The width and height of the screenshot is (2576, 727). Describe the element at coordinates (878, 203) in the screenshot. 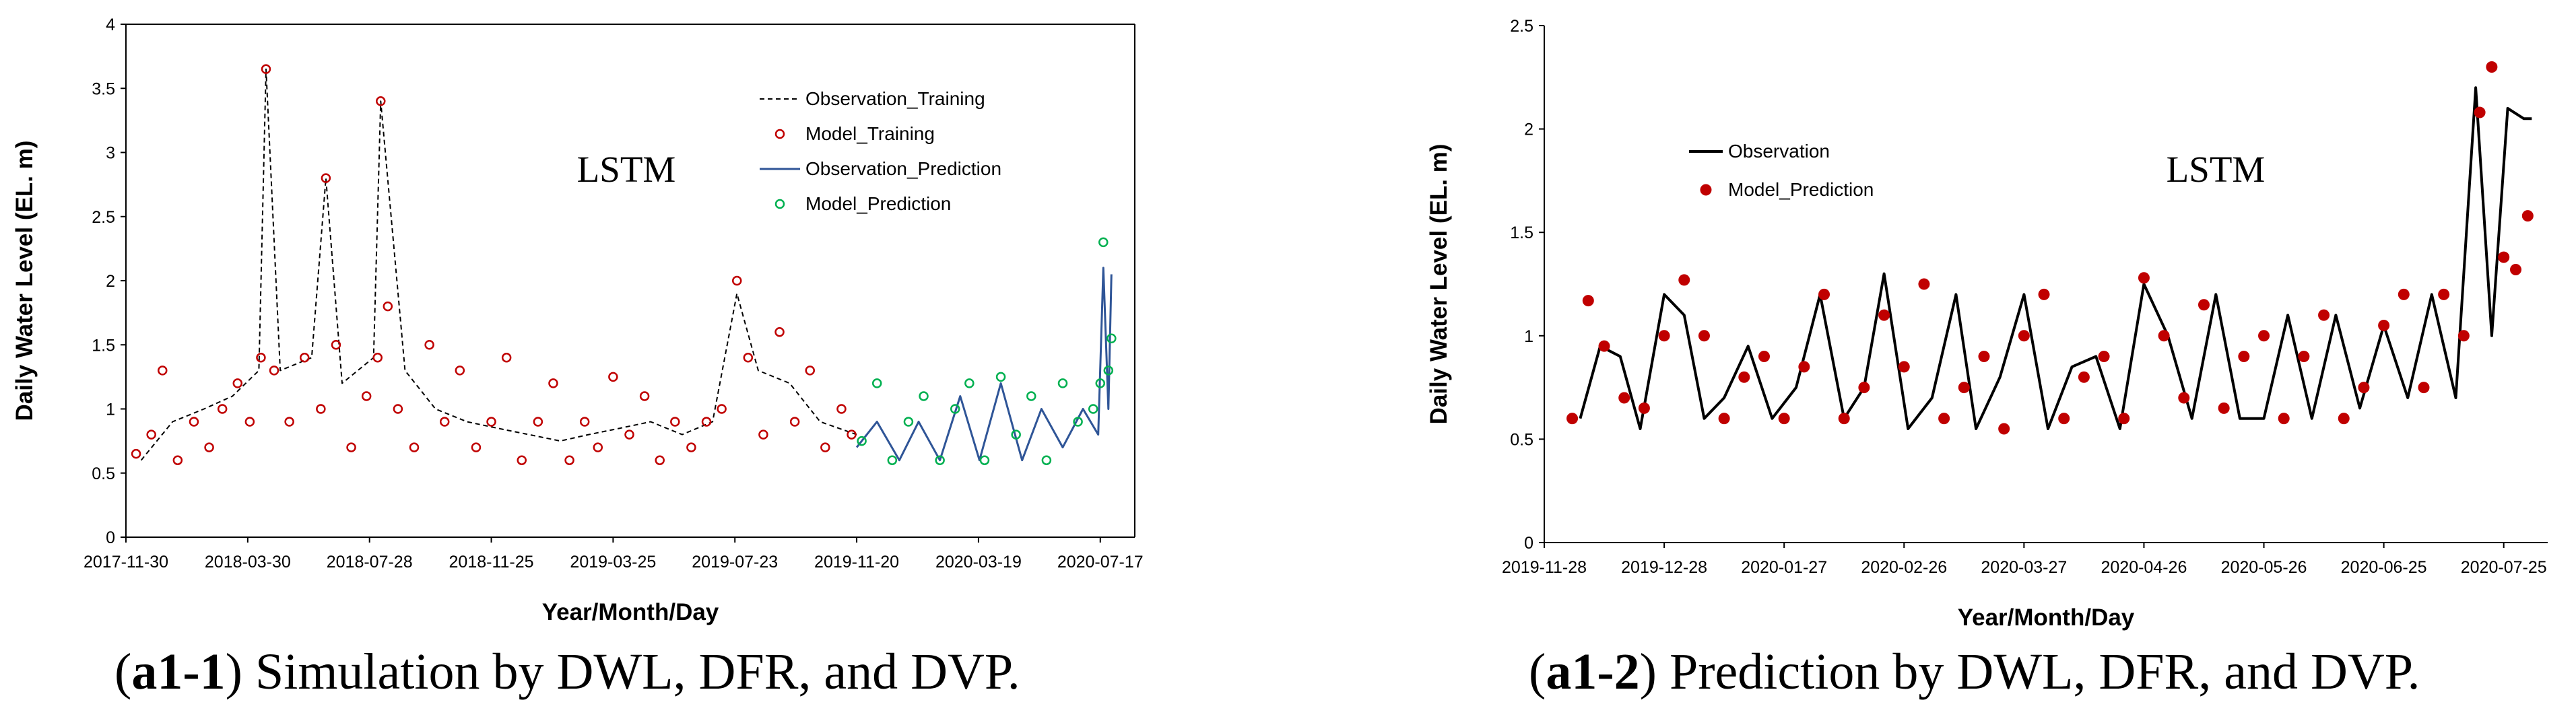

I see `legend-label: Model_Prediction` at that location.